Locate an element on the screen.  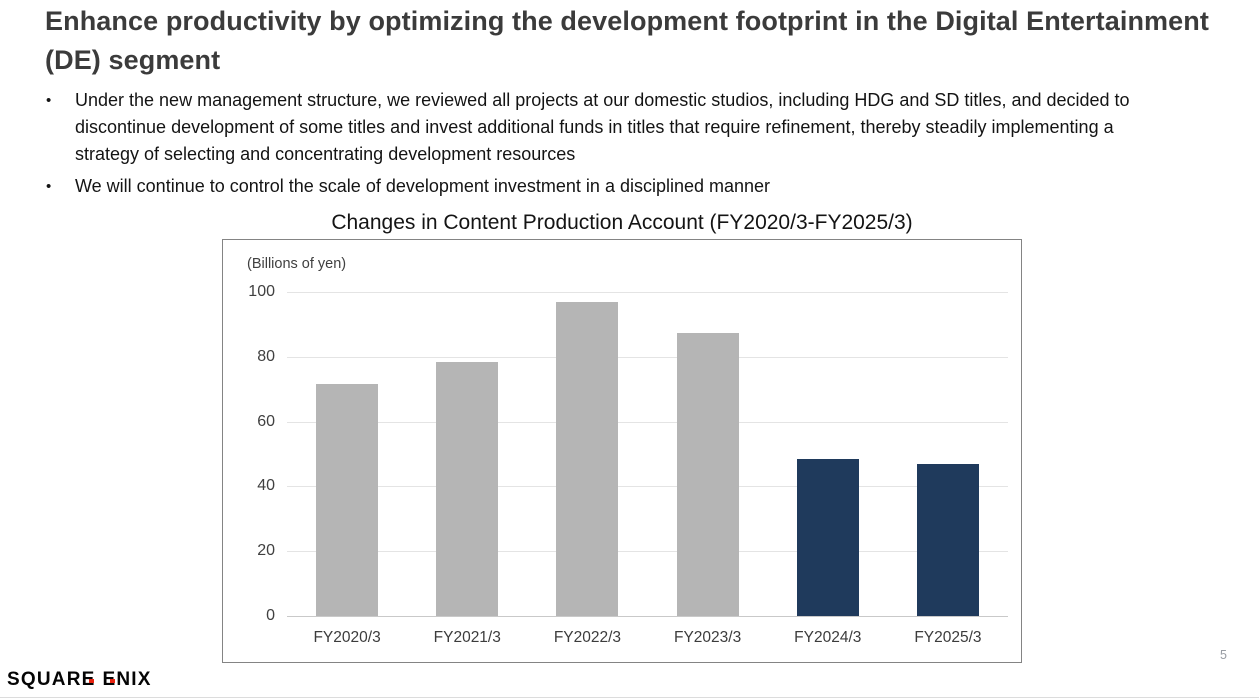
x-tick-label-FY2021/3: FY2021/3 is located at coordinates (467, 637).